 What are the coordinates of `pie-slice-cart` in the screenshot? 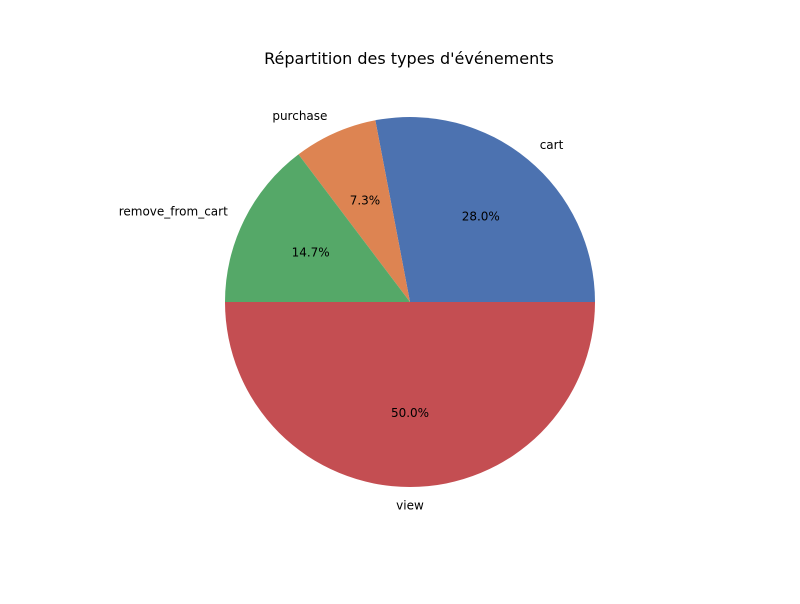 It's located at (485, 209).